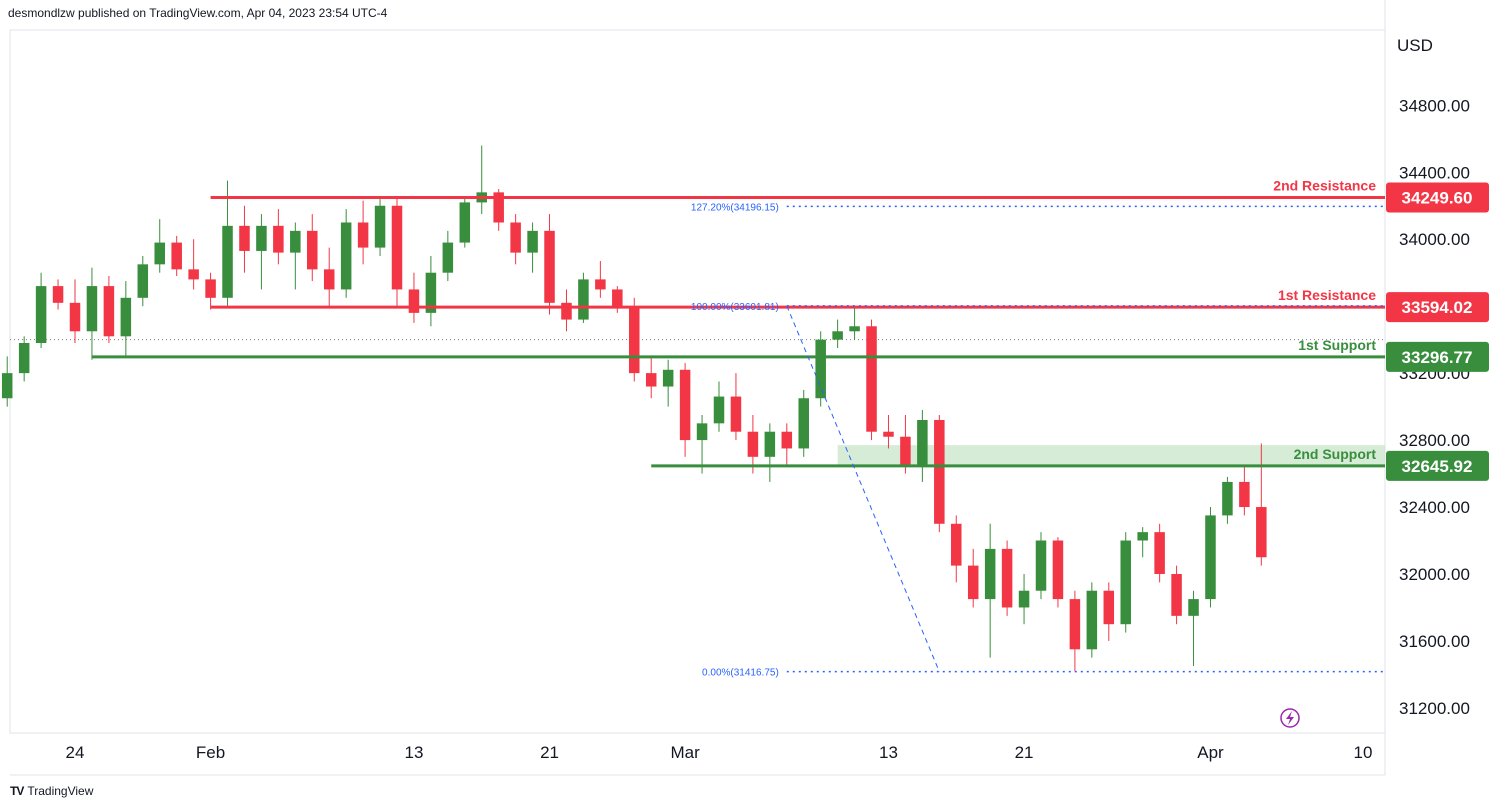  Describe the element at coordinates (735, 307) in the screenshot. I see `fib-level-label: 100.00%(33601.81)` at that location.